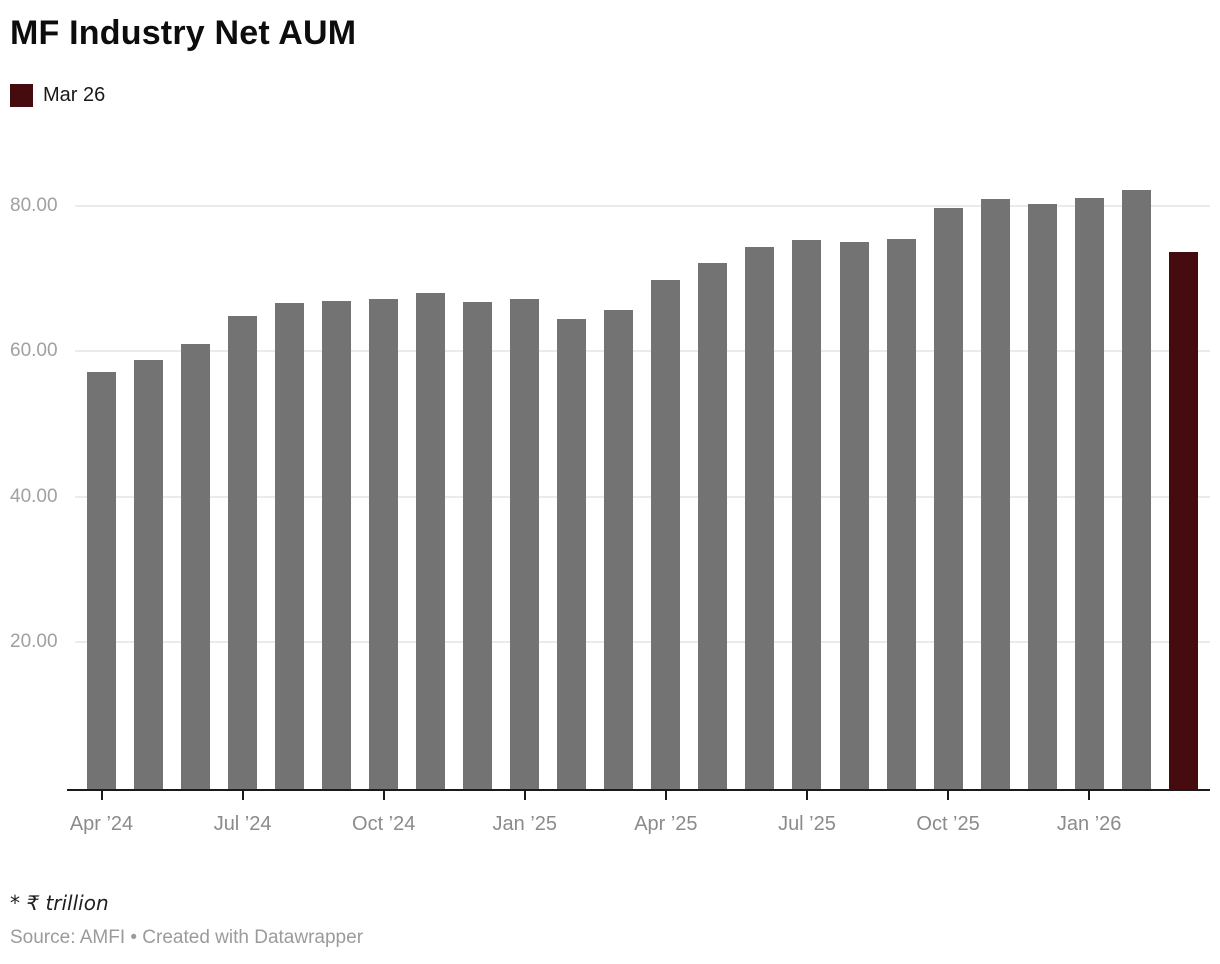 This screenshot has height=964, width=1220. What do you see at coordinates (101, 824) in the screenshot?
I see `x-tick-label: Apr ’24` at bounding box center [101, 824].